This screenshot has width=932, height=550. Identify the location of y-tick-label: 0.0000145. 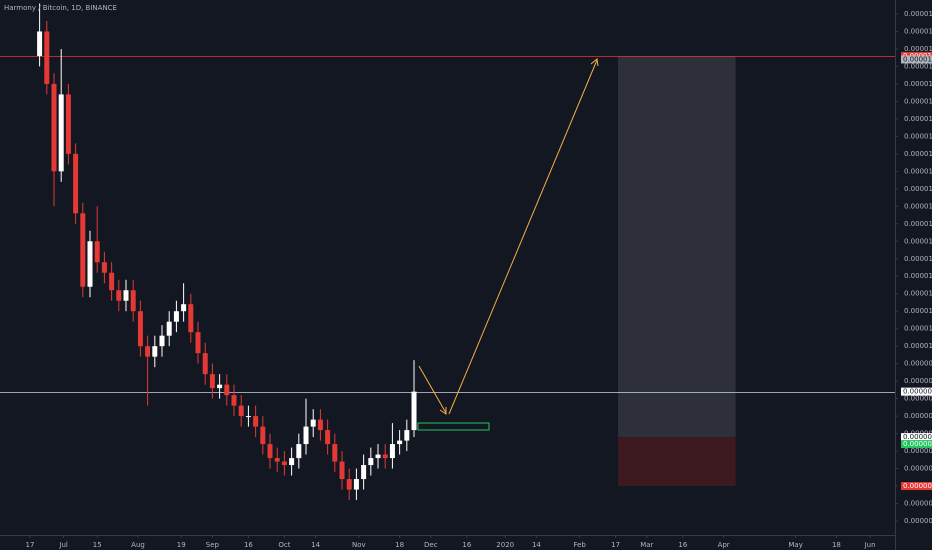
(918, 189).